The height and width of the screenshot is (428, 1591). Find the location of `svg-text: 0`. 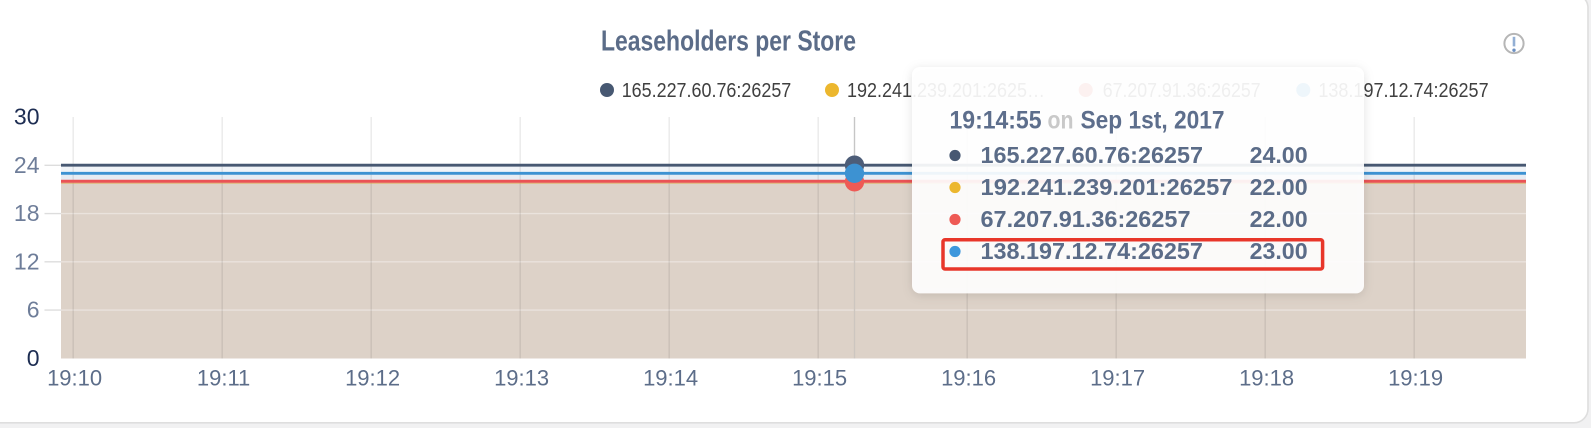

svg-text: 0 is located at coordinates (33, 358).